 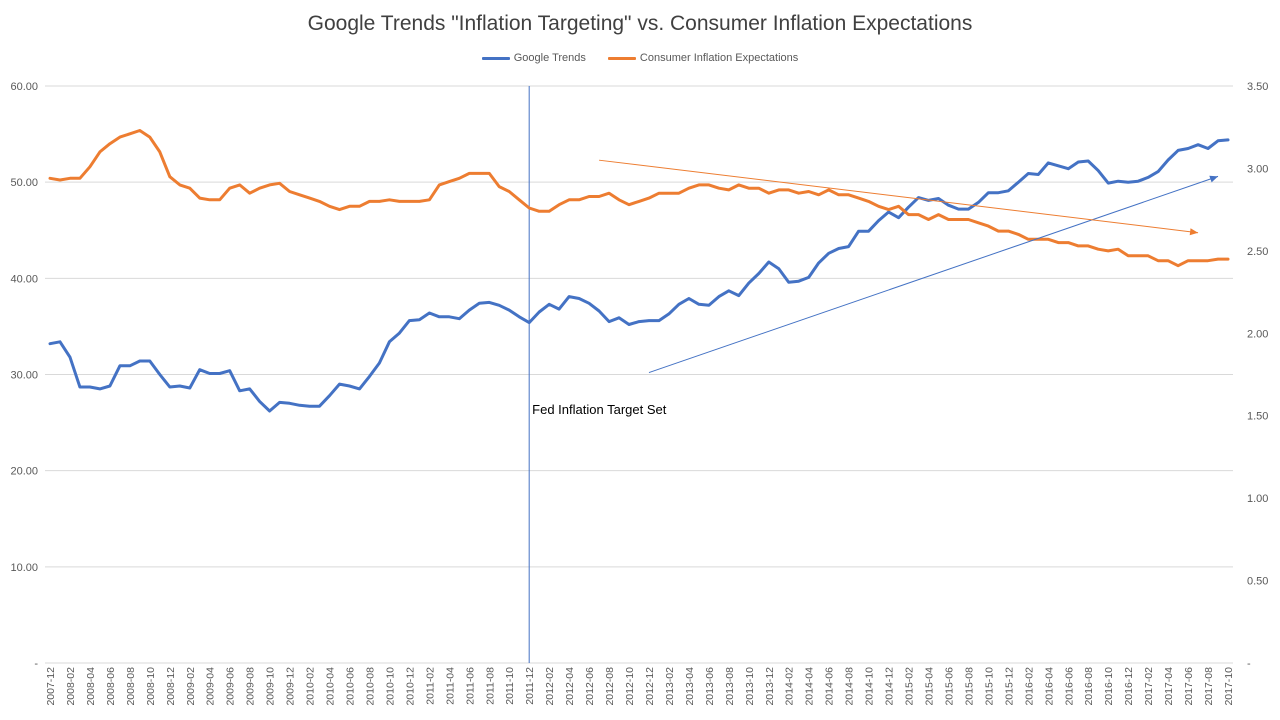 What do you see at coordinates (1194, 232) in the screenshot?
I see `trend-arrow-consumer-inflation-expectations-head` at bounding box center [1194, 232].